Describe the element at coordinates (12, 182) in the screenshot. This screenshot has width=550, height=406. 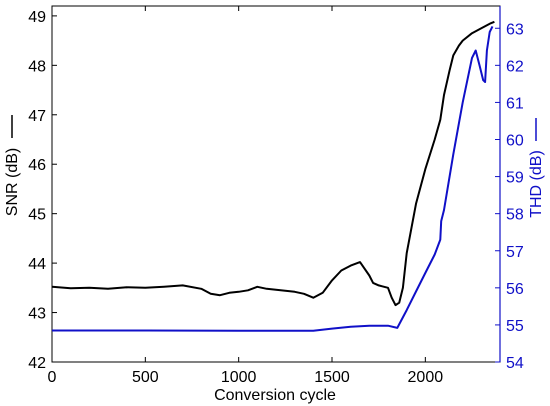
I see `left-y-axis-title: SNR (dB)` at that location.